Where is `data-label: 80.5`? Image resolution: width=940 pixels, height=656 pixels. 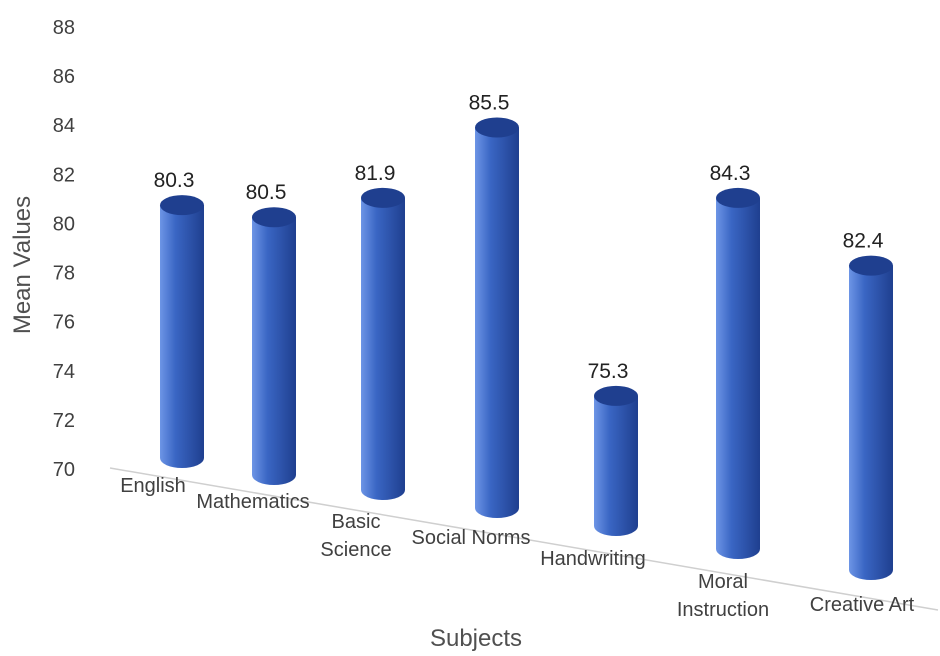 data-label: 80.5 is located at coordinates (266, 192).